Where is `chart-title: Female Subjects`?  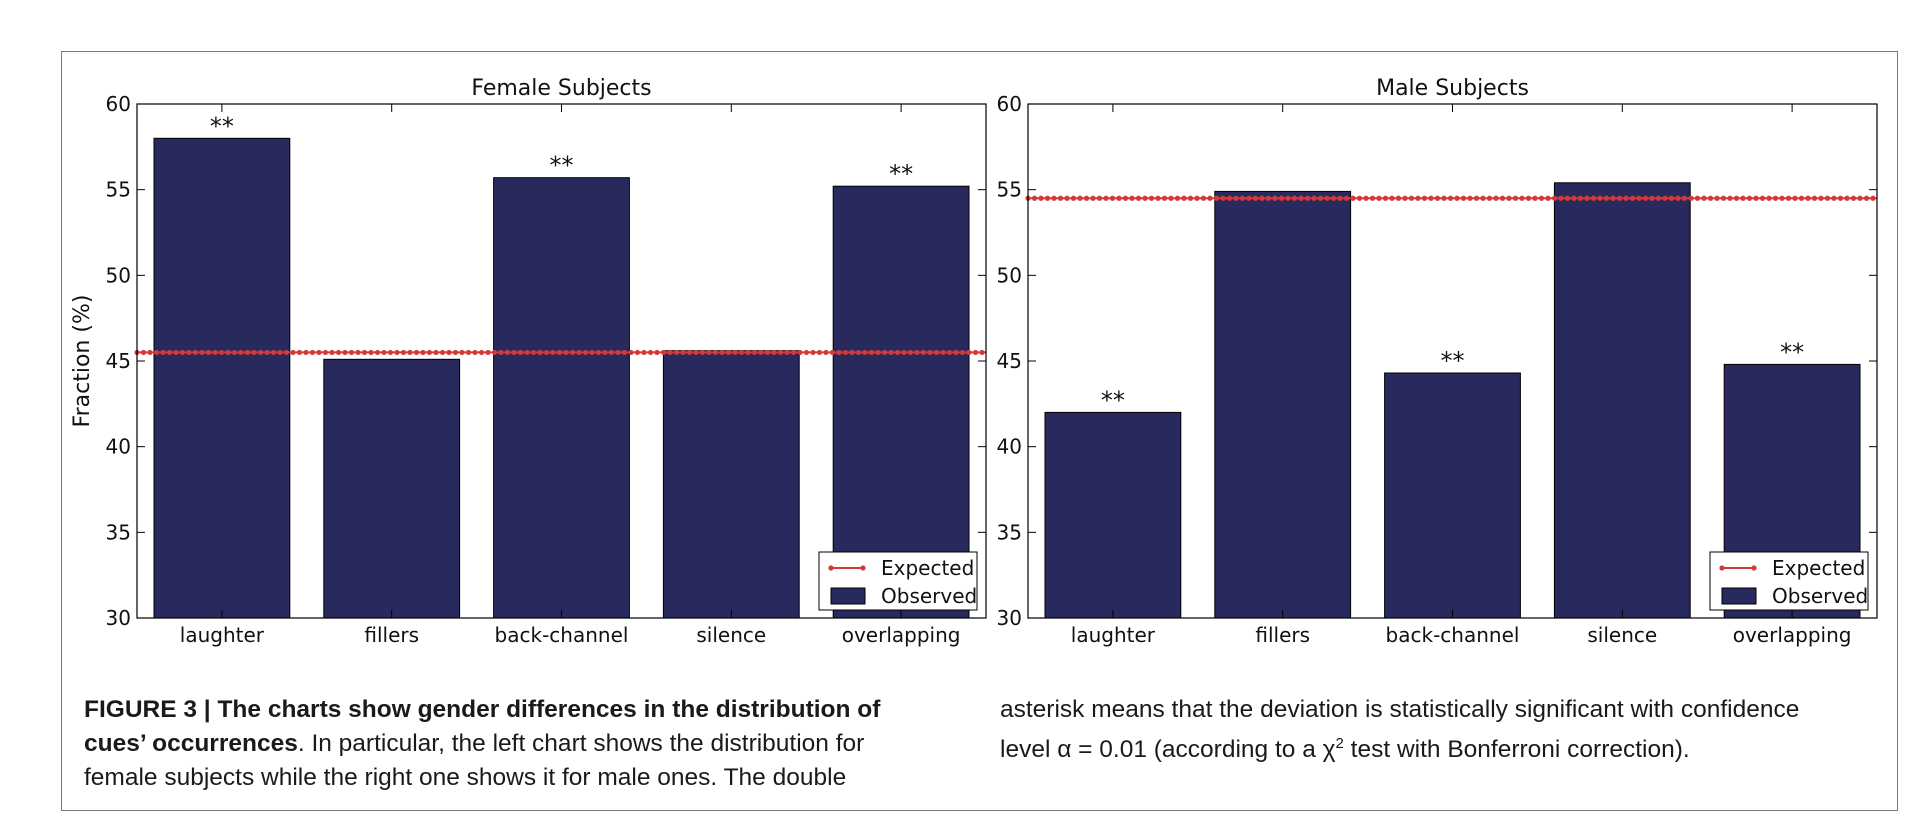
chart-title: Female Subjects is located at coordinates (561, 88).